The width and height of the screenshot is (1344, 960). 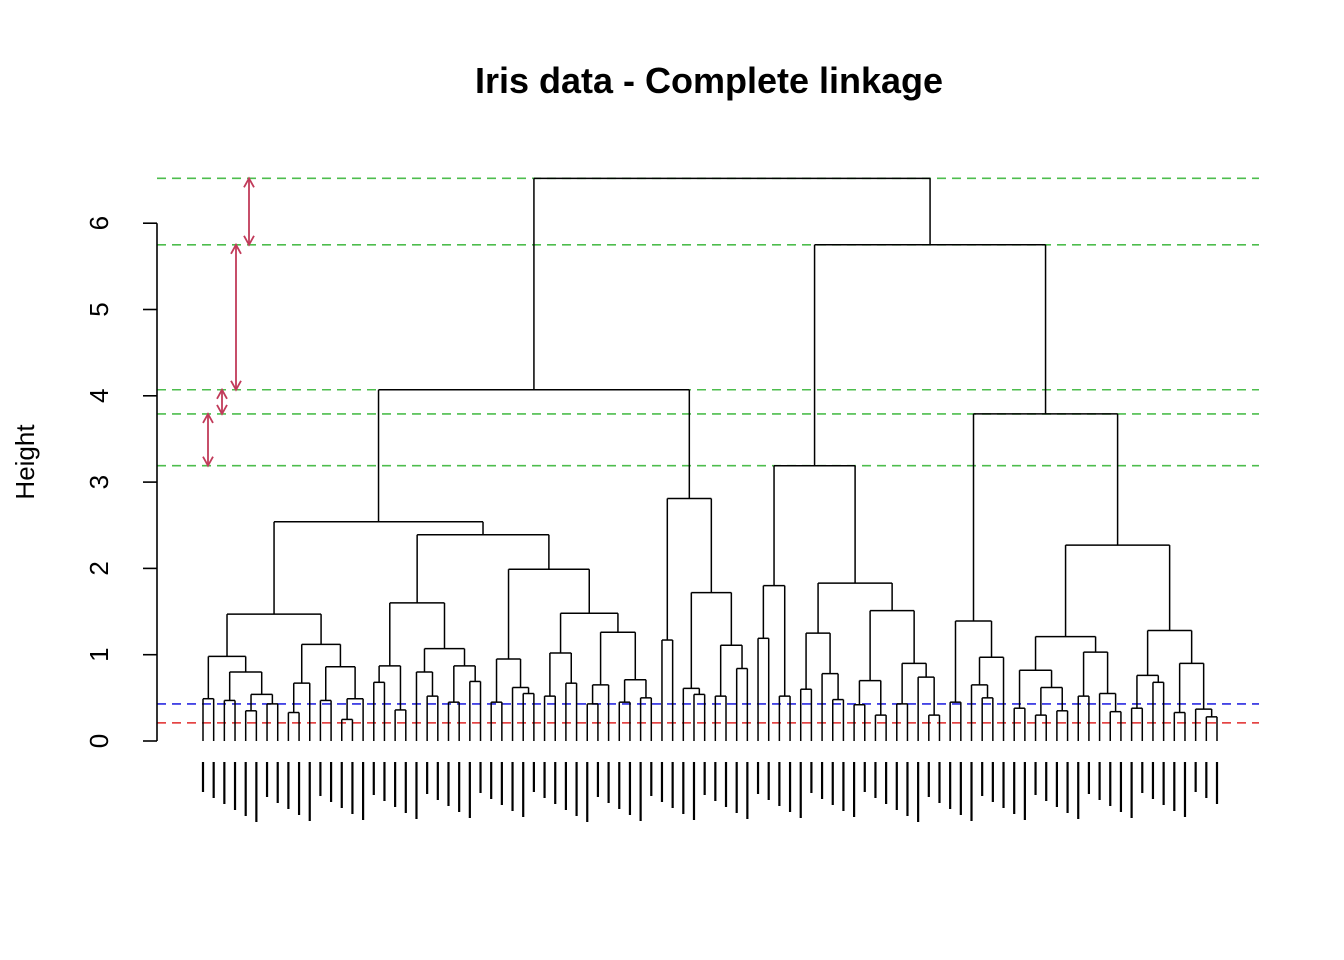 What do you see at coordinates (99, 482) in the screenshot?
I see `y-tick-label-3: 3` at bounding box center [99, 482].